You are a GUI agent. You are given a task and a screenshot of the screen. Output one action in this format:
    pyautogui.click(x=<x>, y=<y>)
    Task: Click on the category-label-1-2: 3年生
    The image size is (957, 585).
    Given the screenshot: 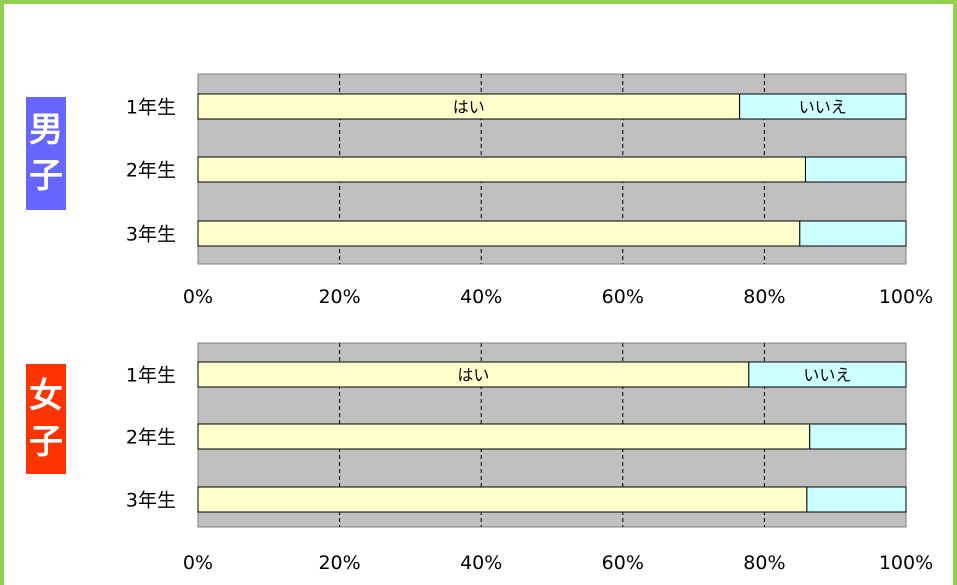 What is the action you would take?
    pyautogui.click(x=151, y=501)
    